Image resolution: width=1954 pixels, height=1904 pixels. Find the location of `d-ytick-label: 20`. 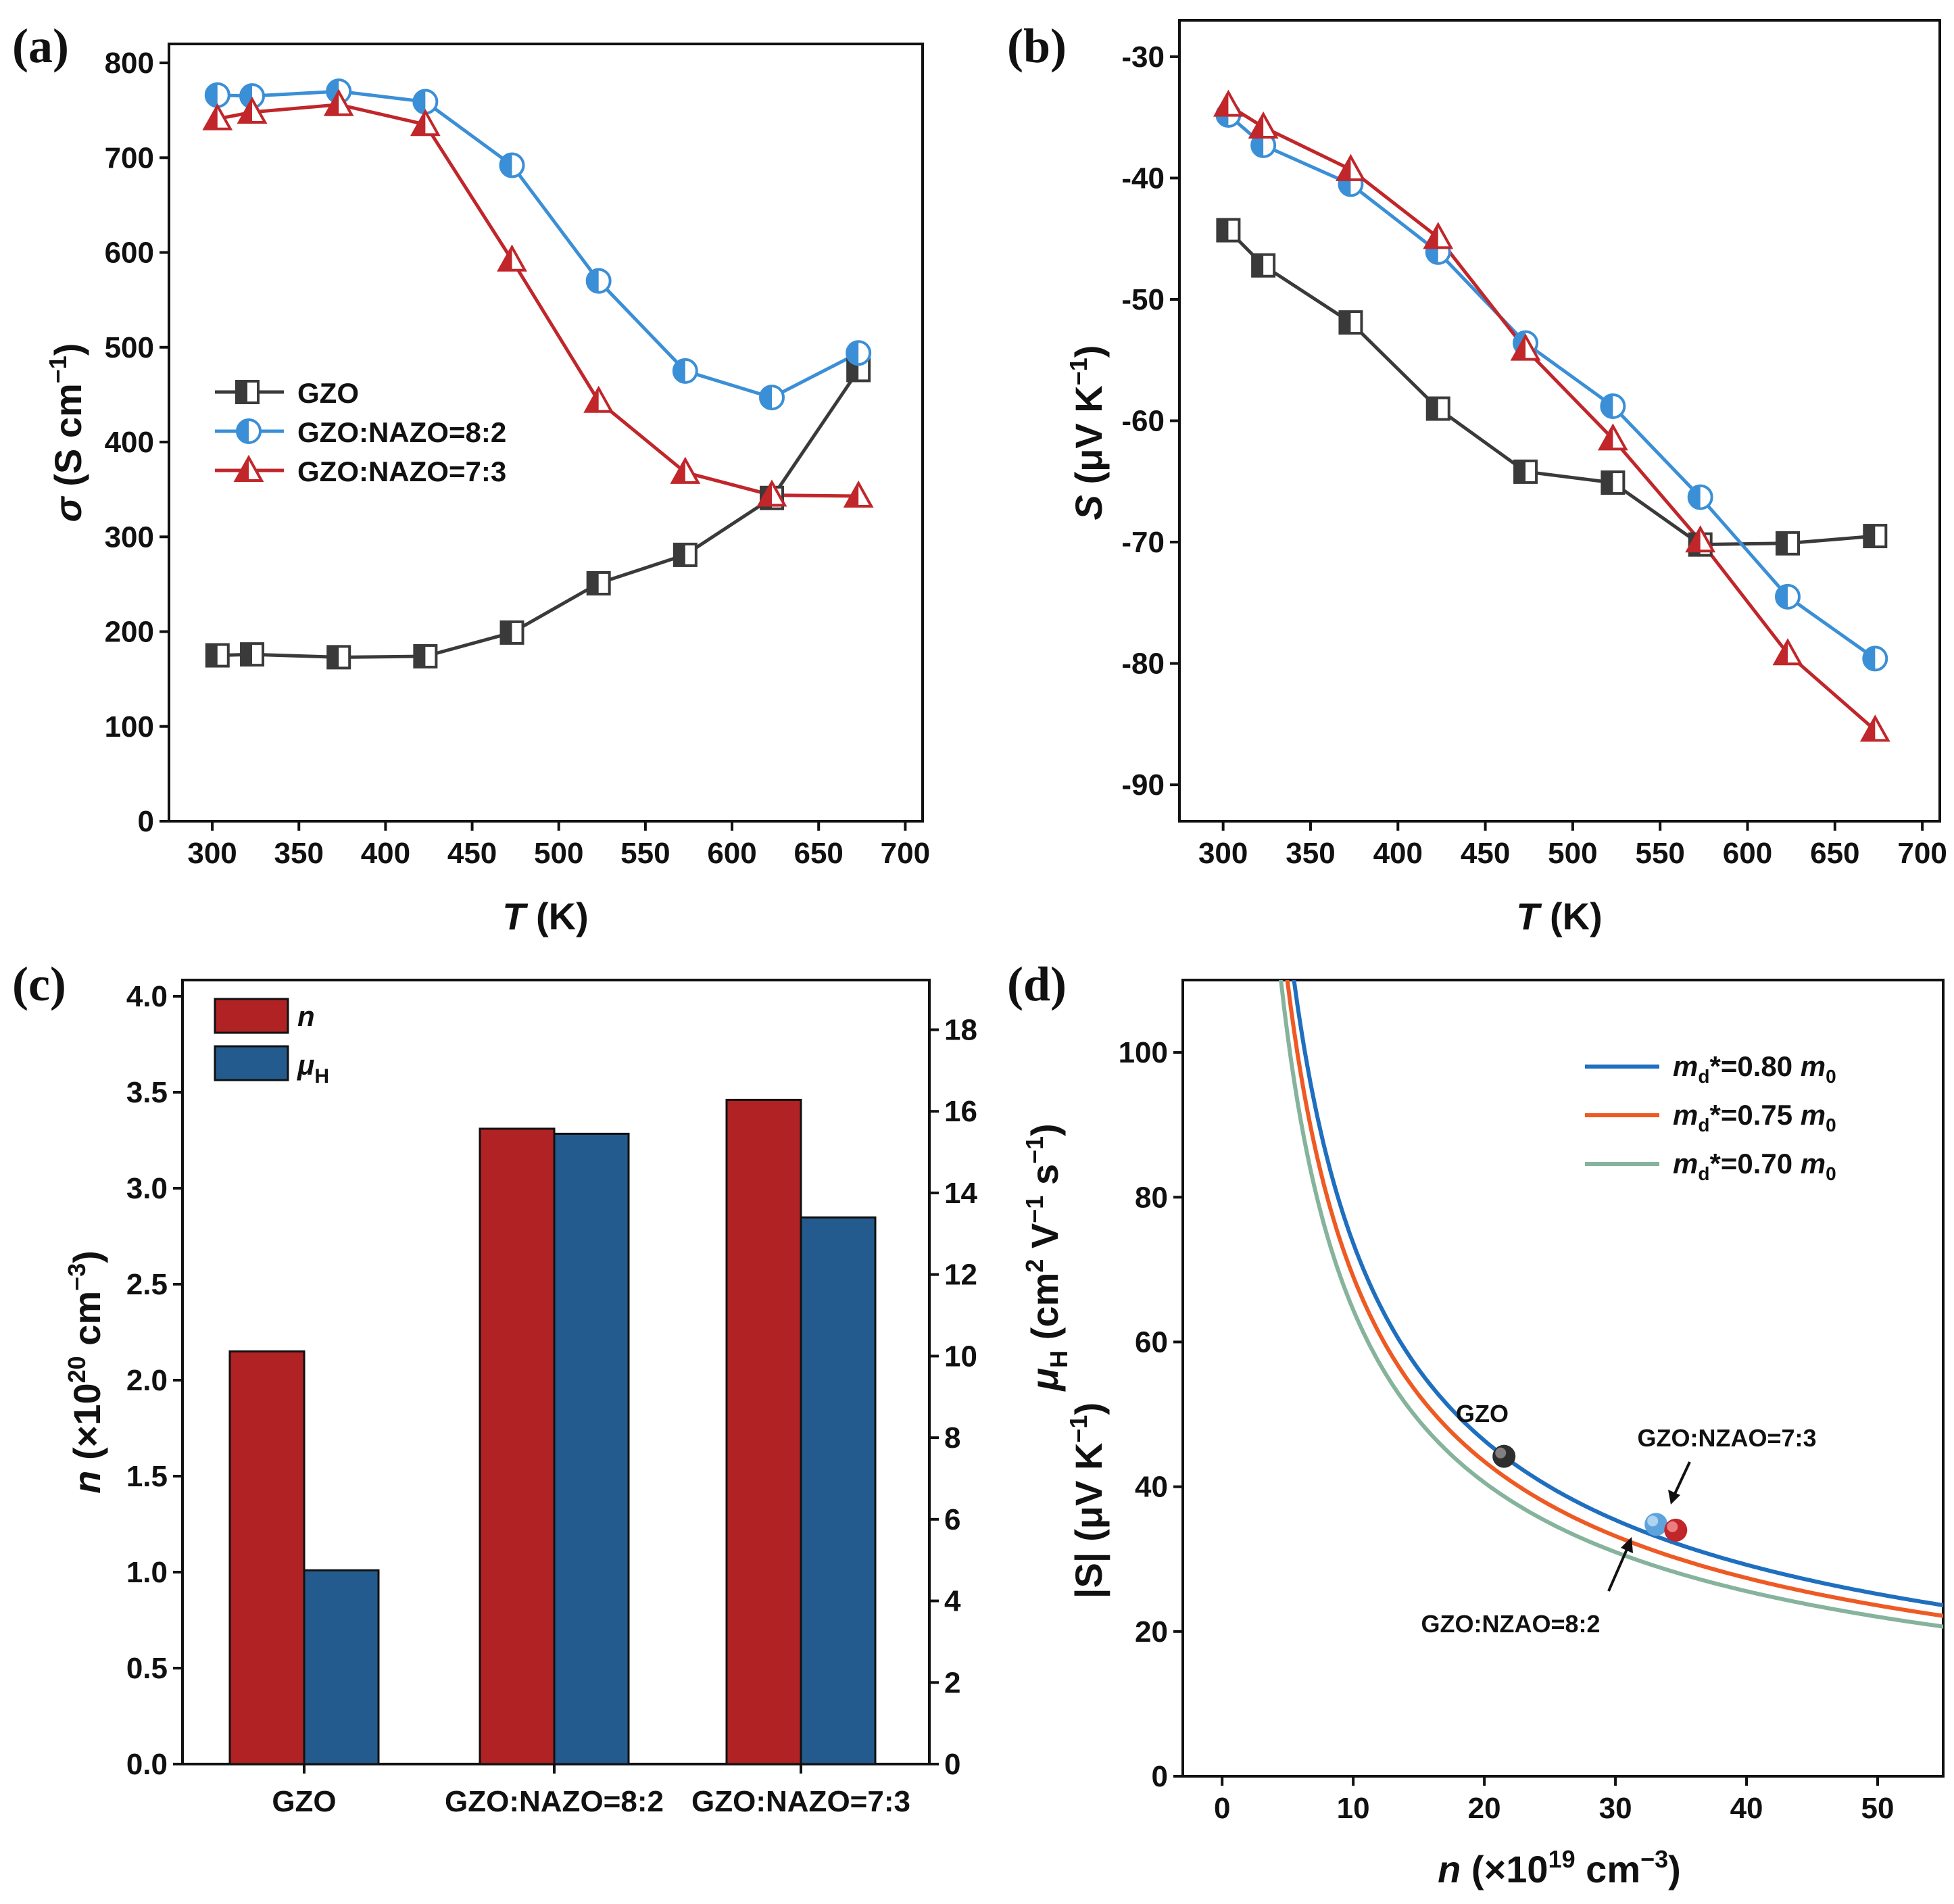

d-ytick-label: 20 is located at coordinates (1151, 1632).